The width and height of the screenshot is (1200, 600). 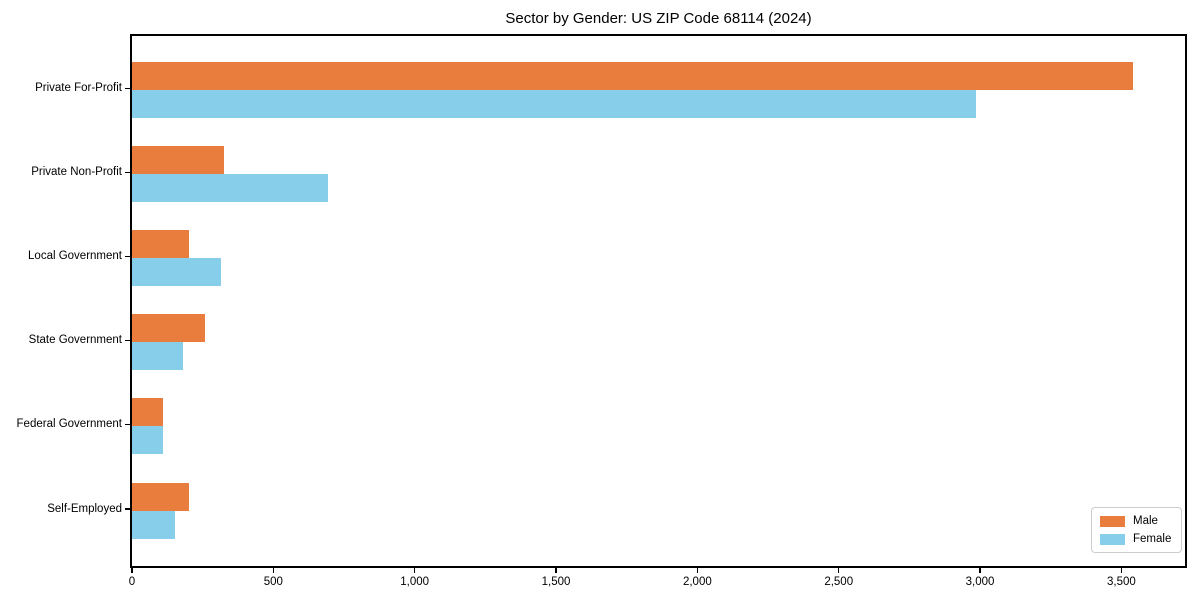 I want to click on legend-entry-female: Female, so click(x=1135, y=539).